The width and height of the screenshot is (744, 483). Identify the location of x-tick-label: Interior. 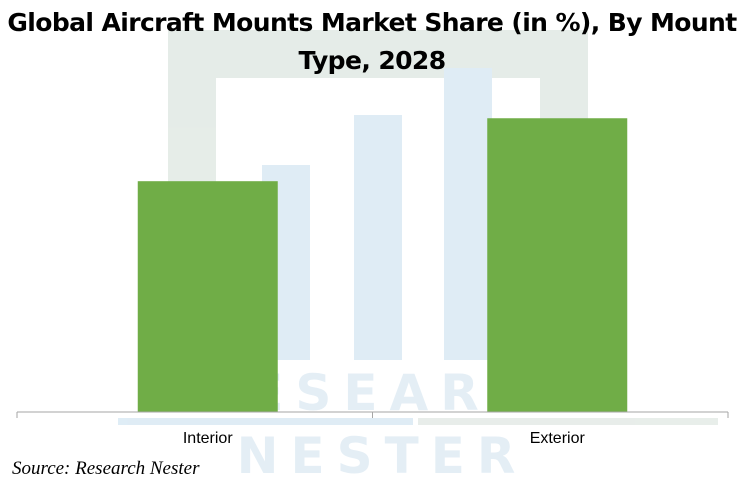
(208, 438).